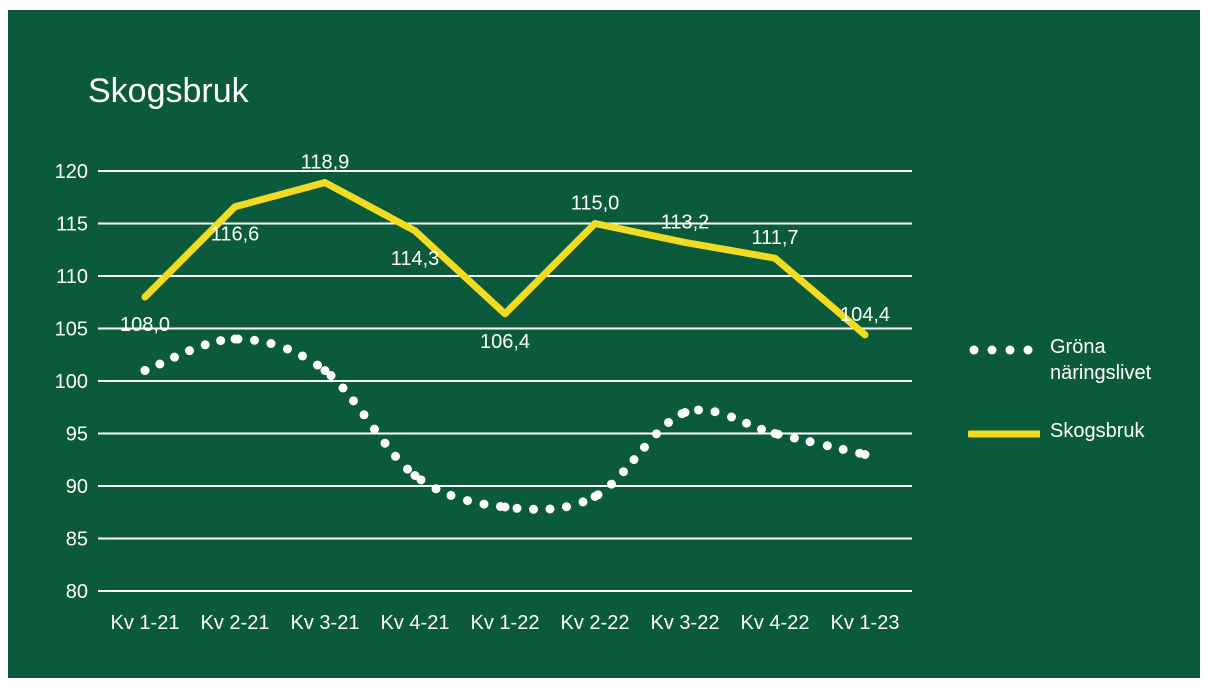  I want to click on x-tick-label: Kv 1-22, so click(505, 623).